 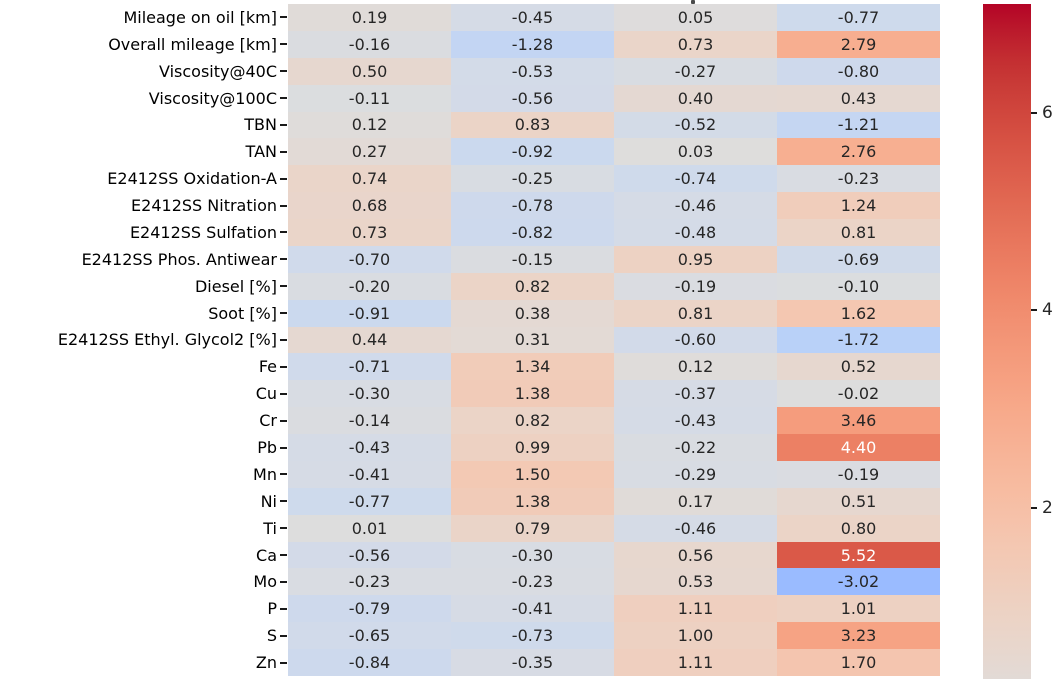 What do you see at coordinates (1034, 112) in the screenshot?
I see `colorbar-tick-mark` at bounding box center [1034, 112].